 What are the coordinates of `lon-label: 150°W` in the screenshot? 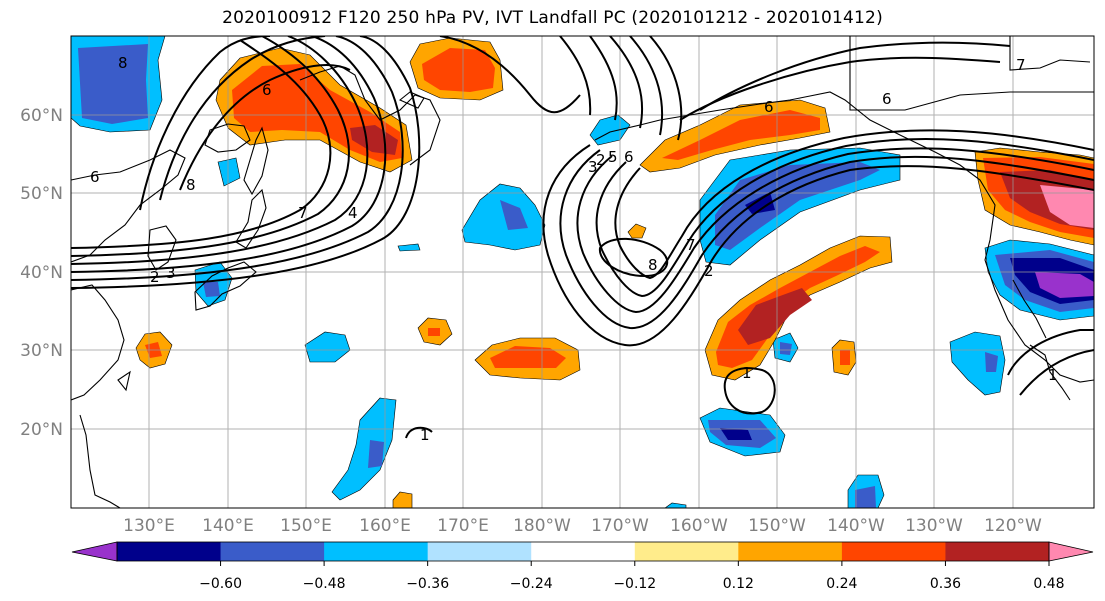 It's located at (777, 526).